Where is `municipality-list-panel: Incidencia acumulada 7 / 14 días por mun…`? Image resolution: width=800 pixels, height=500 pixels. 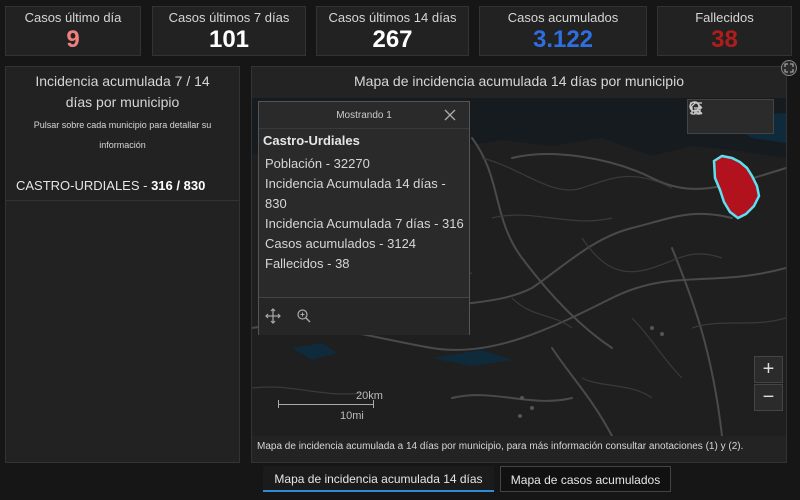
municipality-list-panel: Incidencia acumulada 7 / 14 días por mun… is located at coordinates (122, 133).